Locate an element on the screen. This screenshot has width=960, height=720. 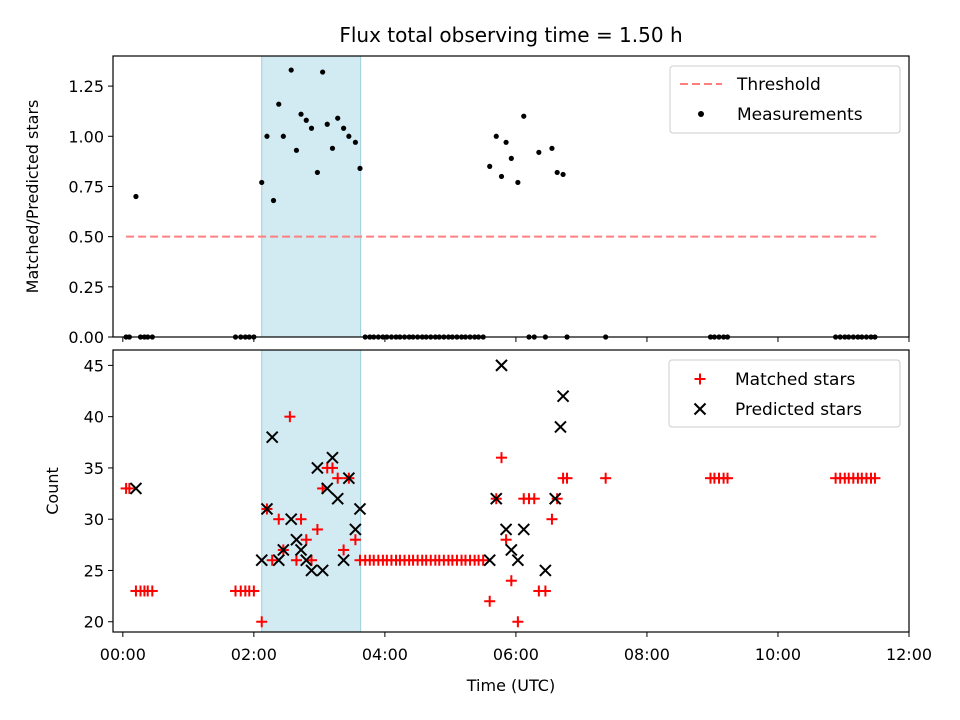
top-legend-box is located at coordinates (785, 99).